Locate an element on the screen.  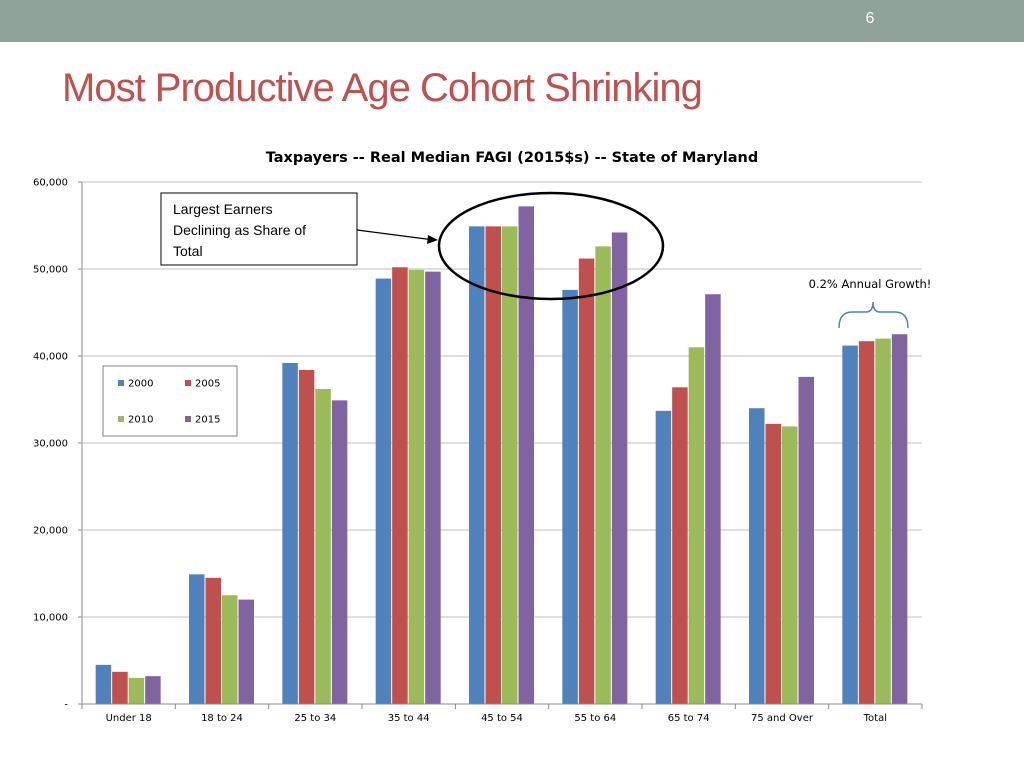
y-tick-label: 30,000 is located at coordinates (50, 444).